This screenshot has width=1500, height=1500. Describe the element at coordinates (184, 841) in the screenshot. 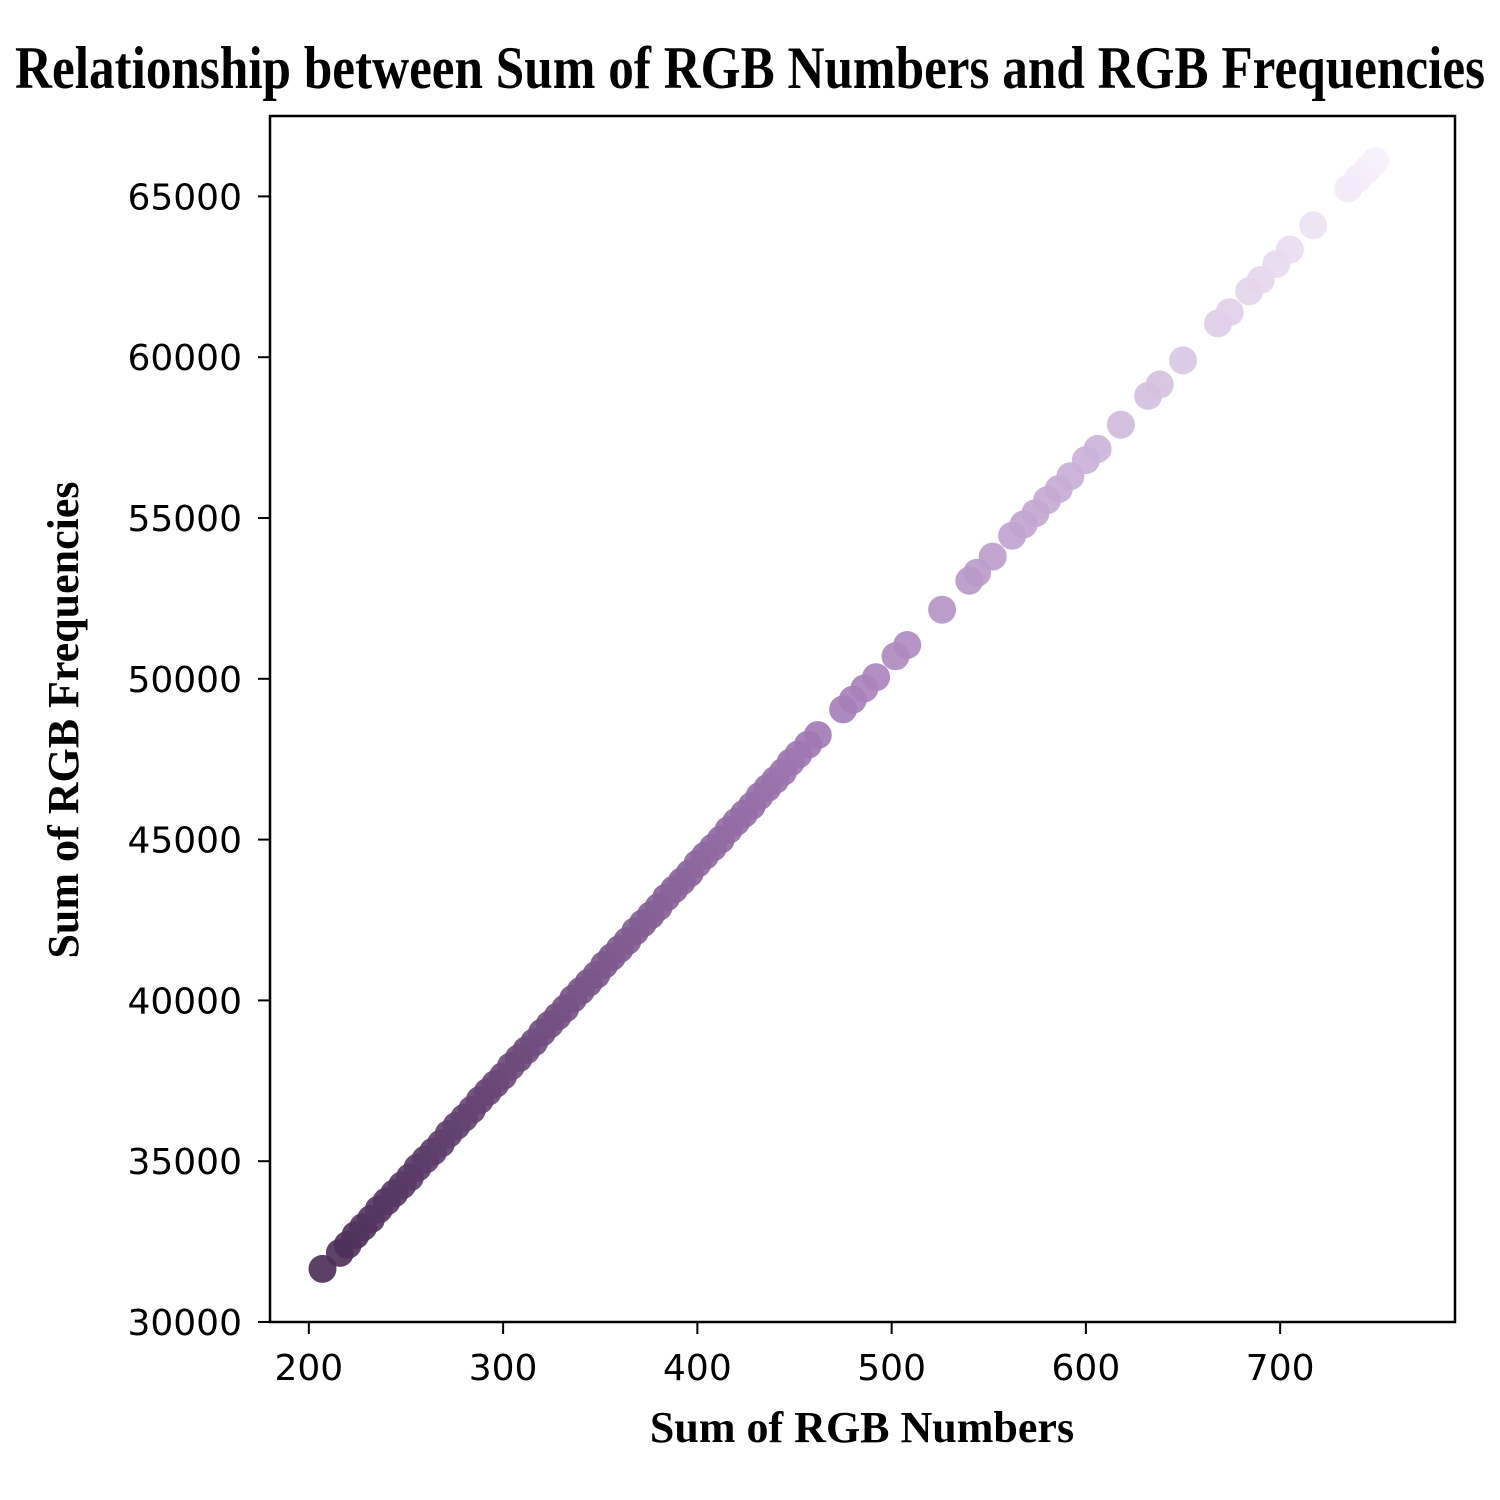

I see `y-tick-label-3: 45000` at that location.